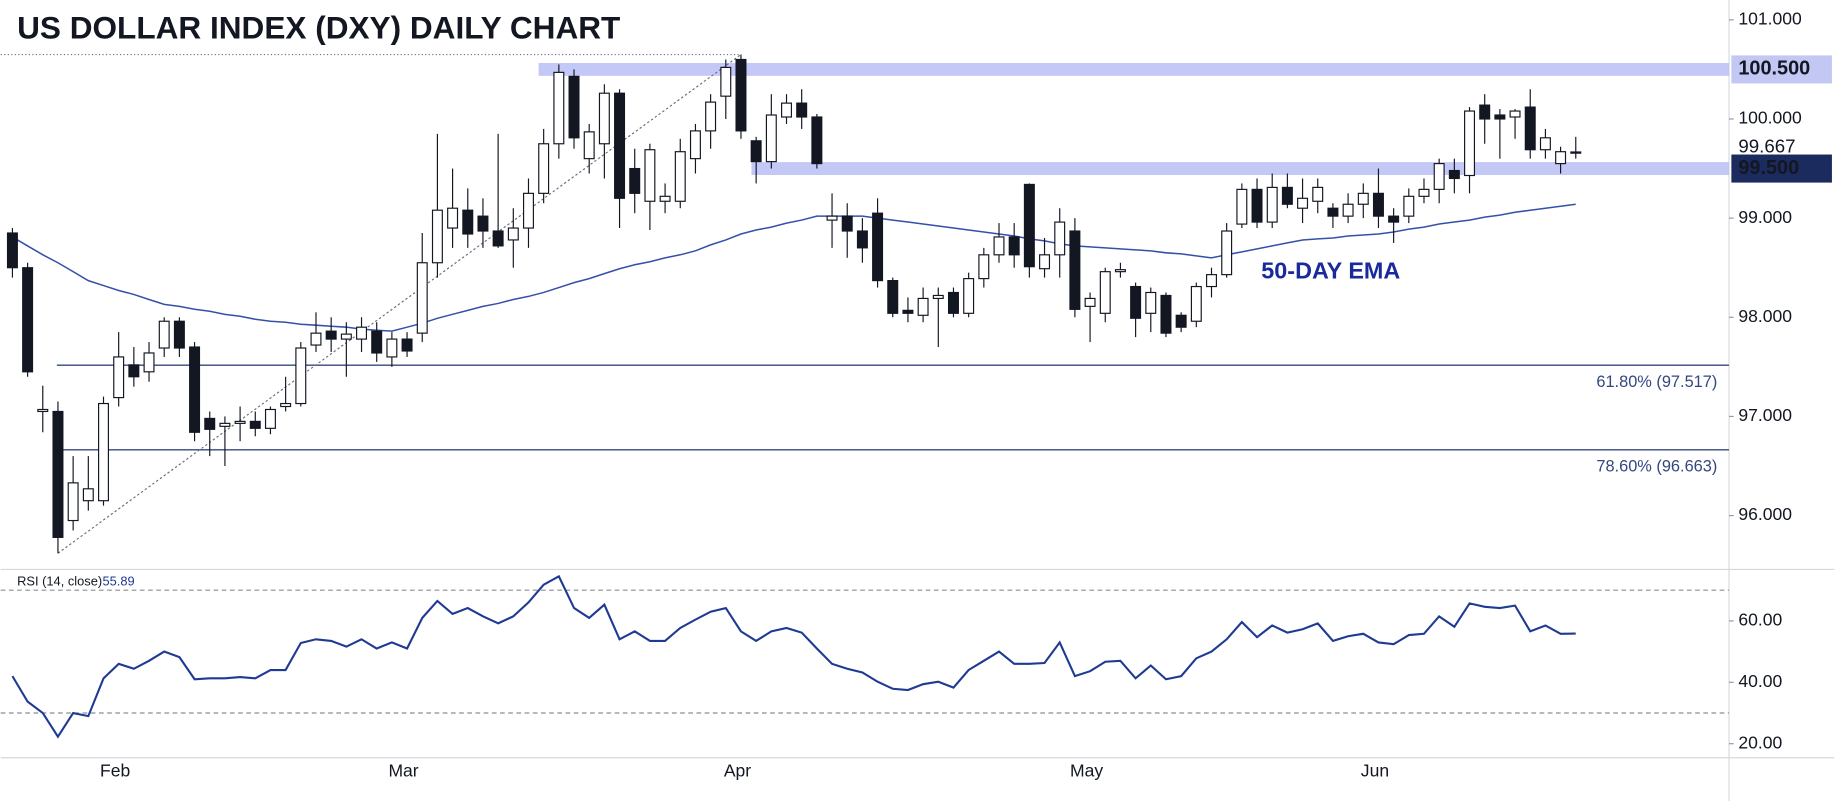 The width and height of the screenshot is (1835, 801). Describe the element at coordinates (1781, 168) in the screenshot. I see `level-label-box` at that location.